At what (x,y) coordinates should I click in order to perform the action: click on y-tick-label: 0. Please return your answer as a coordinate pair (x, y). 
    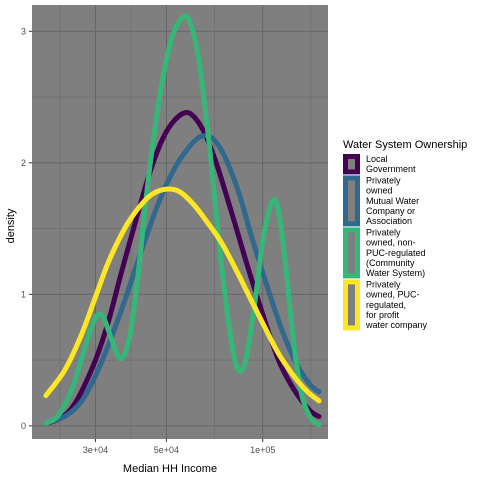
    Looking at the image, I should click on (23, 426).